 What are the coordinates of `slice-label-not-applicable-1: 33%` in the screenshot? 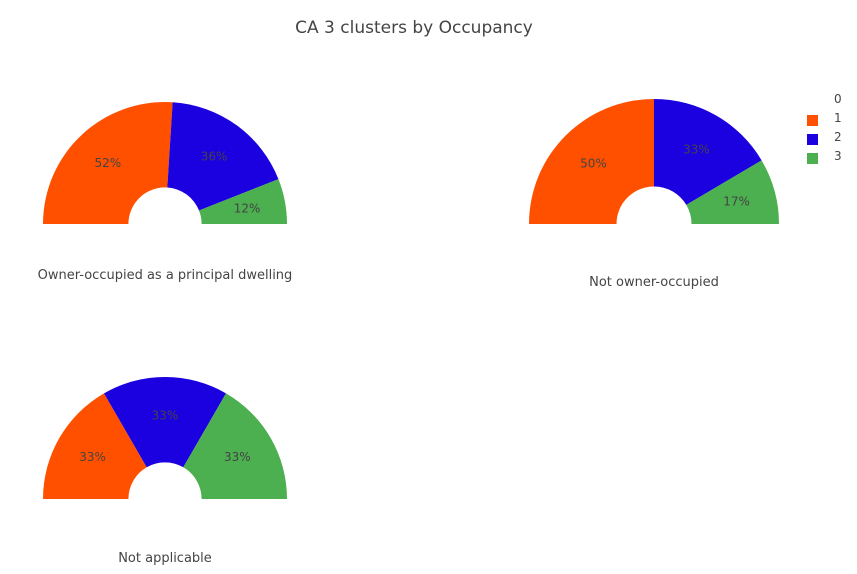 It's located at (92, 457).